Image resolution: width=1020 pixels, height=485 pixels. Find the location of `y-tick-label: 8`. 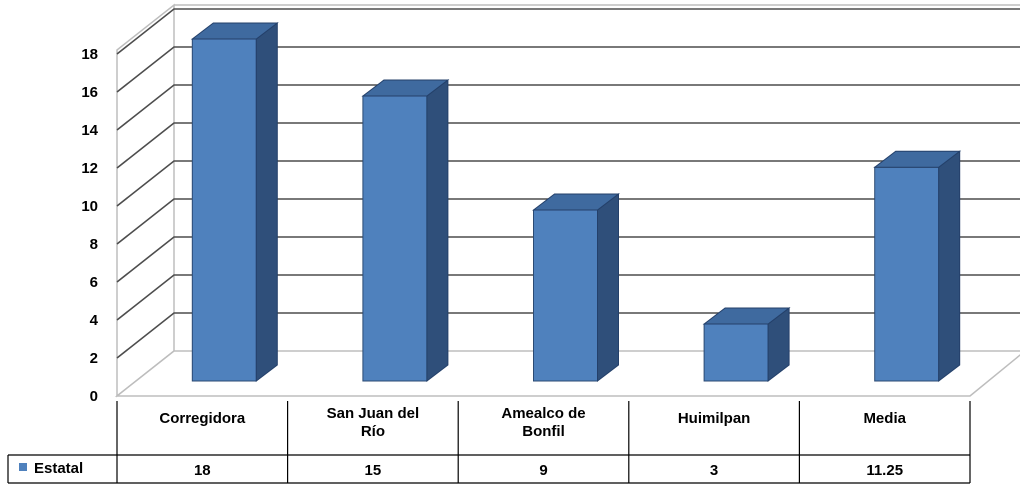

y-tick-label: 8 is located at coordinates (94, 244).